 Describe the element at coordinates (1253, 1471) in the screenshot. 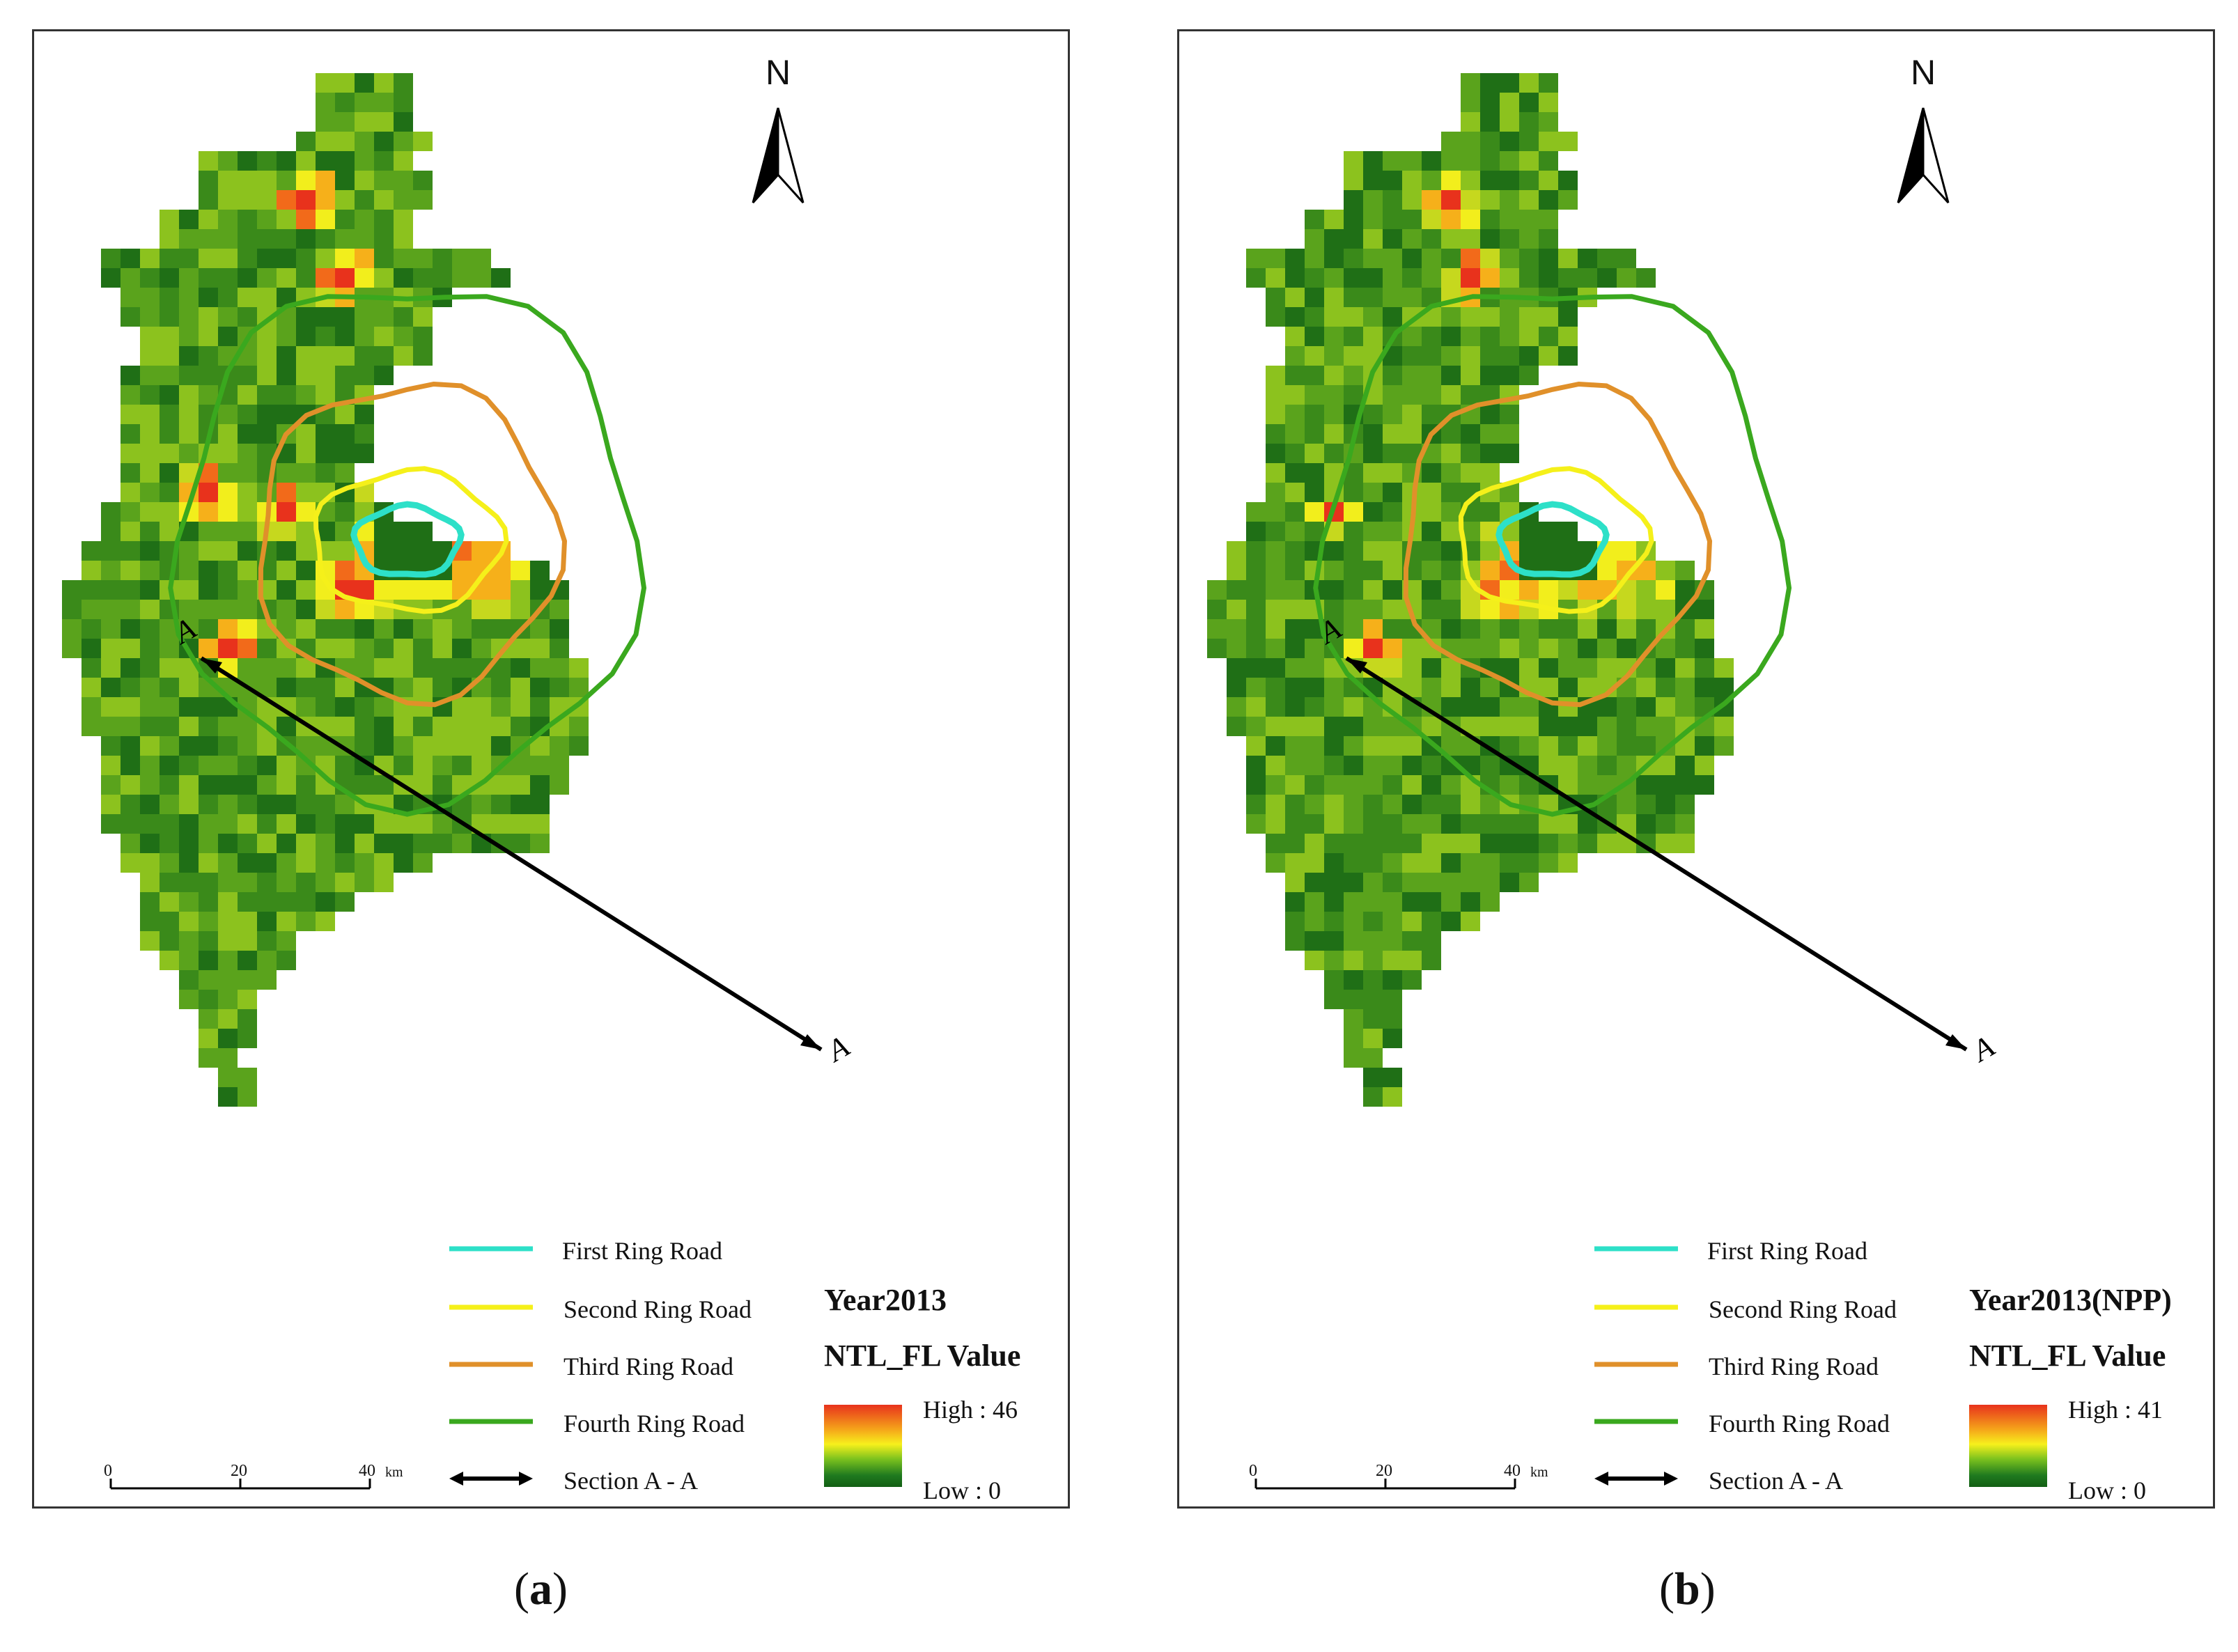

I see `scale-tick-0: 0` at that location.